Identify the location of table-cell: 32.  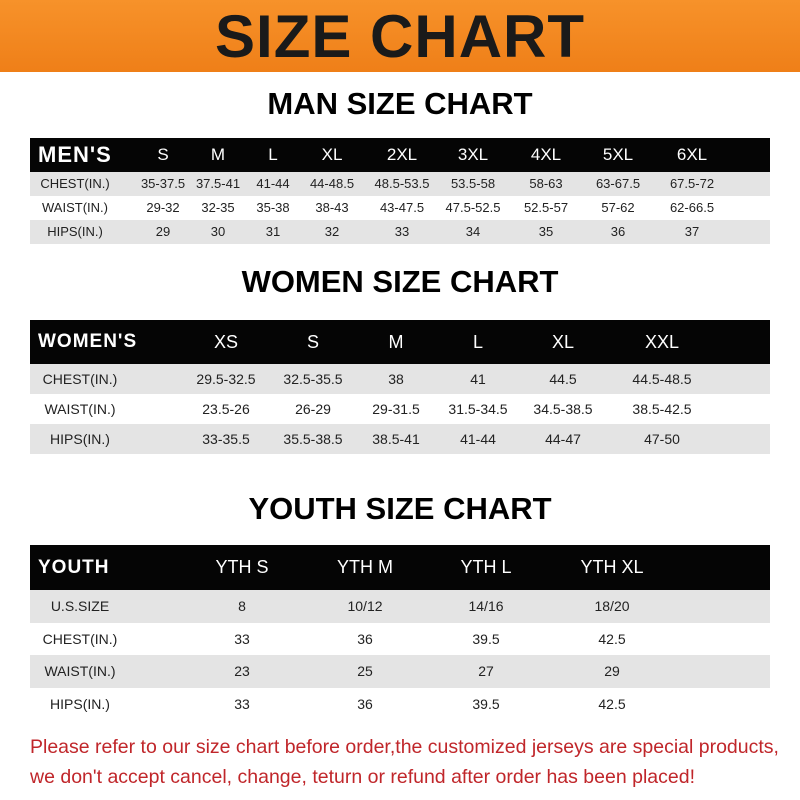
(332, 231).